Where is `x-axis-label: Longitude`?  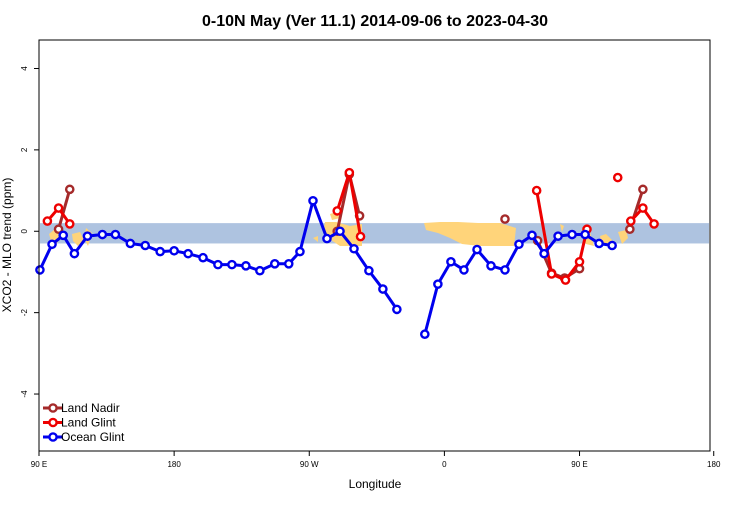 x-axis-label: Longitude is located at coordinates (375, 484).